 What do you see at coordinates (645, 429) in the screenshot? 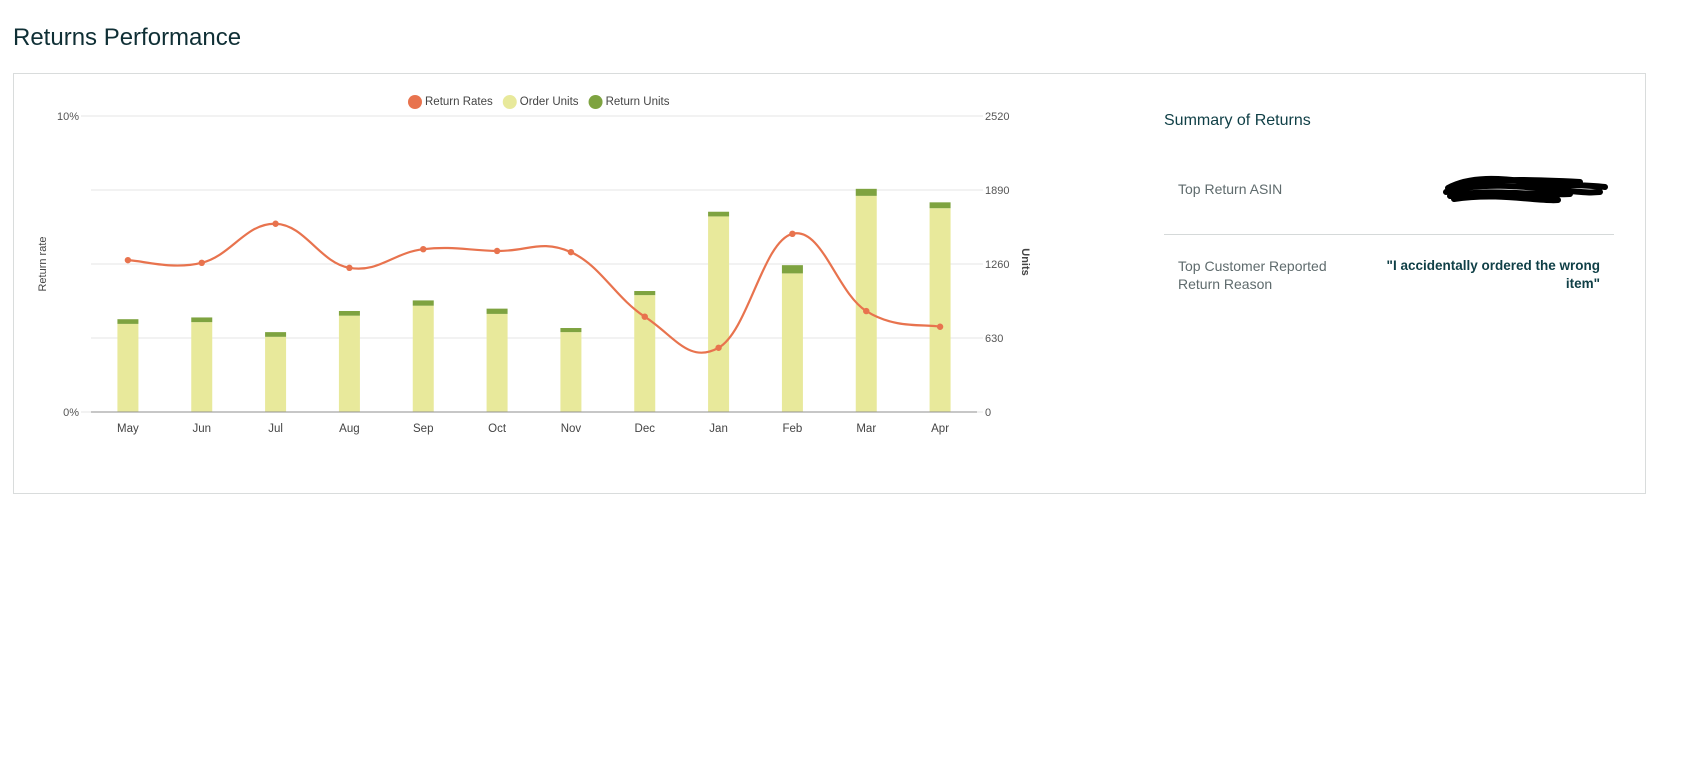
I see `x-tick-label: Dec` at bounding box center [645, 429].